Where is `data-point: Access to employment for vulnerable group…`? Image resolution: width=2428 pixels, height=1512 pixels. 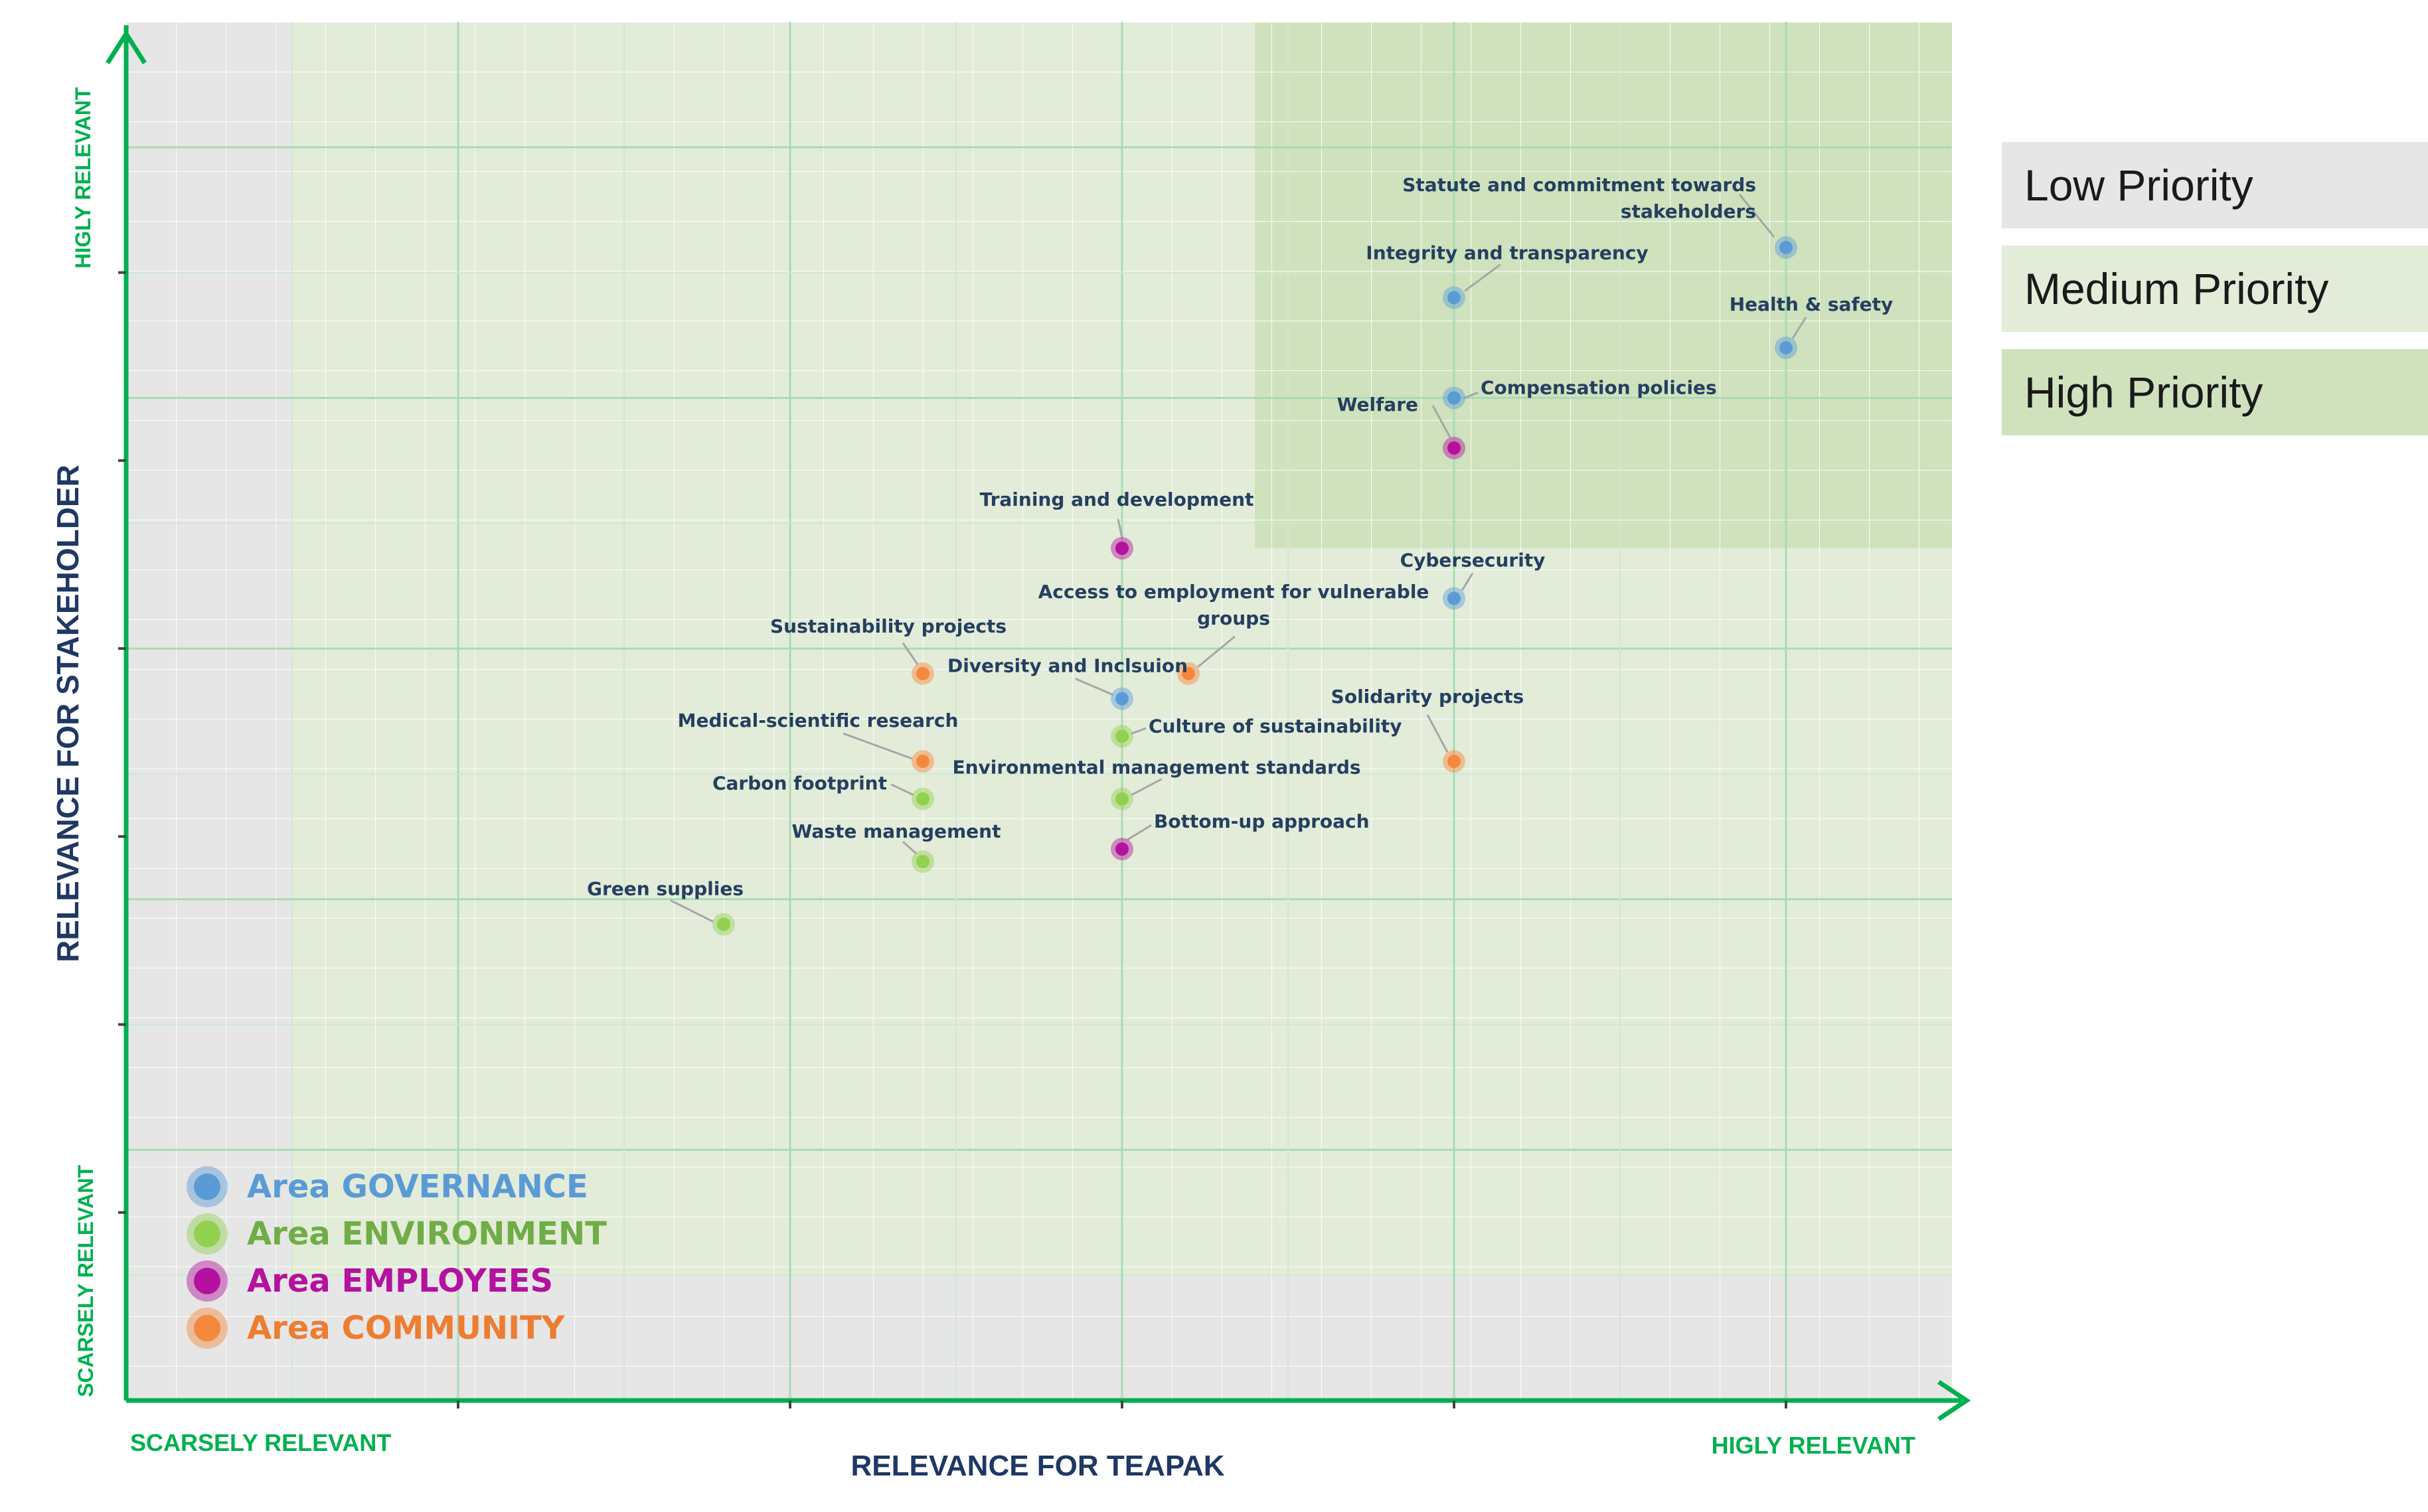 data-point: Access to employment for vulnerable group… is located at coordinates (1233, 633).